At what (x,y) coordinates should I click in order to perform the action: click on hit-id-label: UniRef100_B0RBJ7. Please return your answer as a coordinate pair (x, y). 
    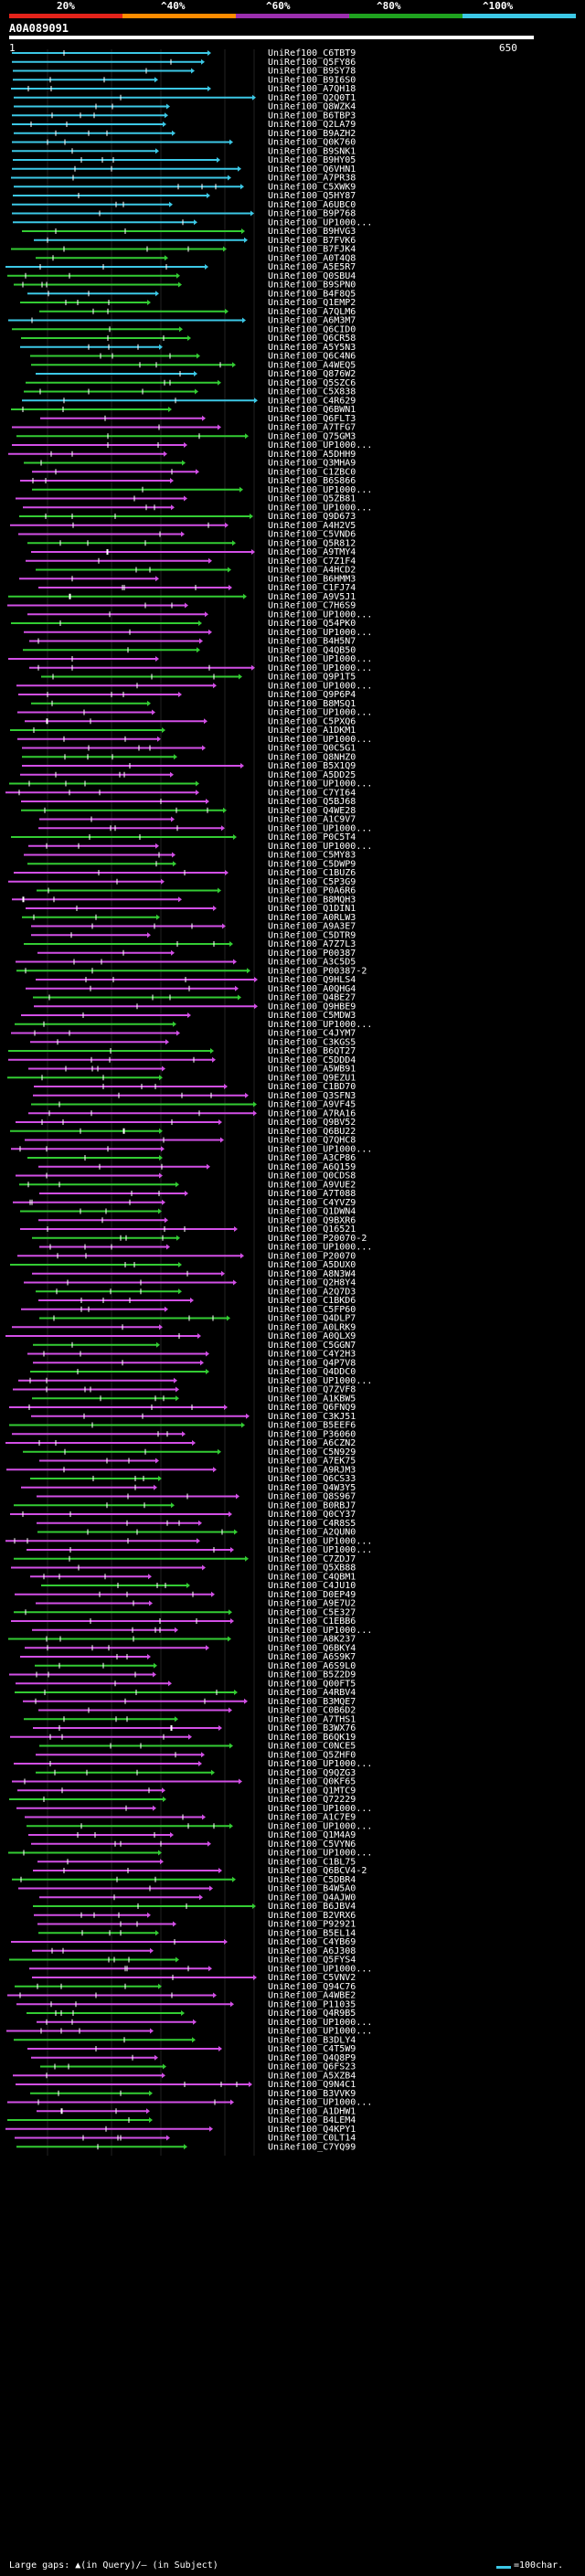
    Looking at the image, I should click on (312, 1505).